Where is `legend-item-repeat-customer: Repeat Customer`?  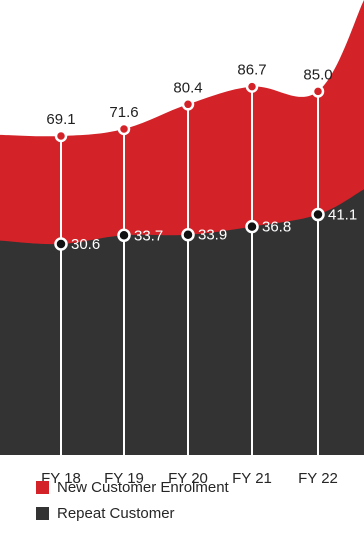
legend-item-repeat-customer: Repeat Customer is located at coordinates (132, 513).